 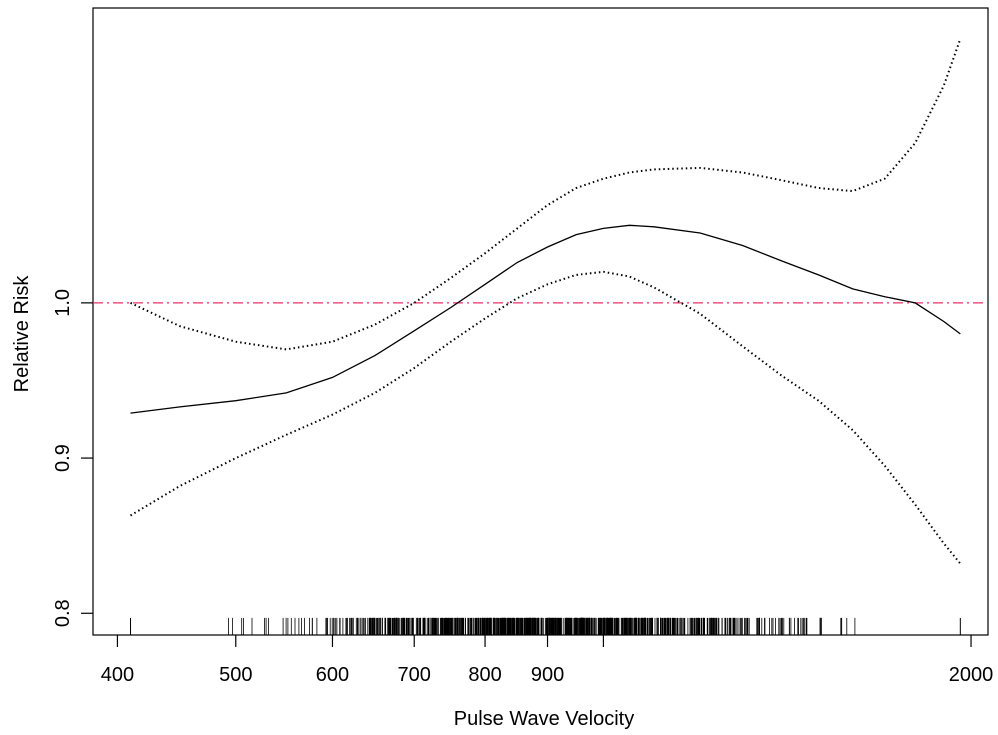 I want to click on y-tick-label: 0.9, so click(x=63, y=458).